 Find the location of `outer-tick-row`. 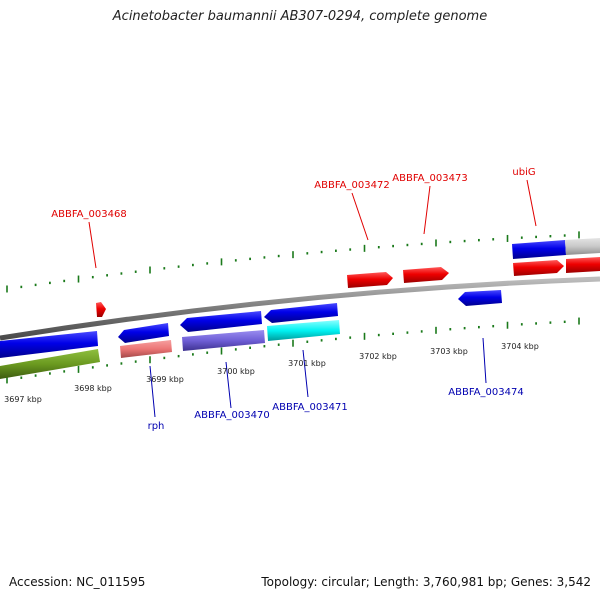

outer-tick-row is located at coordinates (293, 262).